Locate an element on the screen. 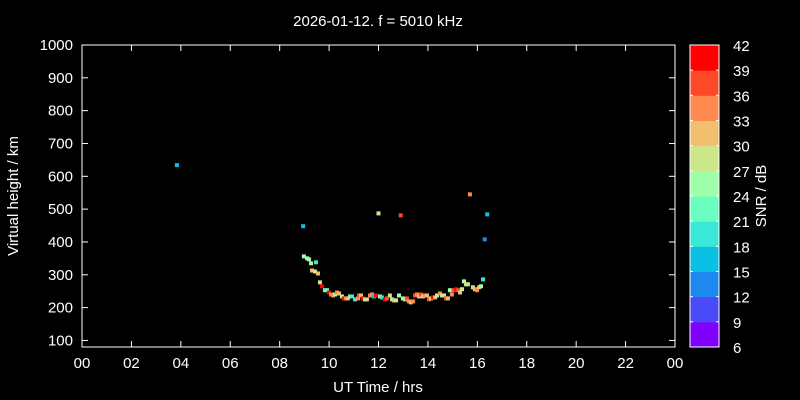  colorbar-tick-label: 24 is located at coordinates (741, 197).